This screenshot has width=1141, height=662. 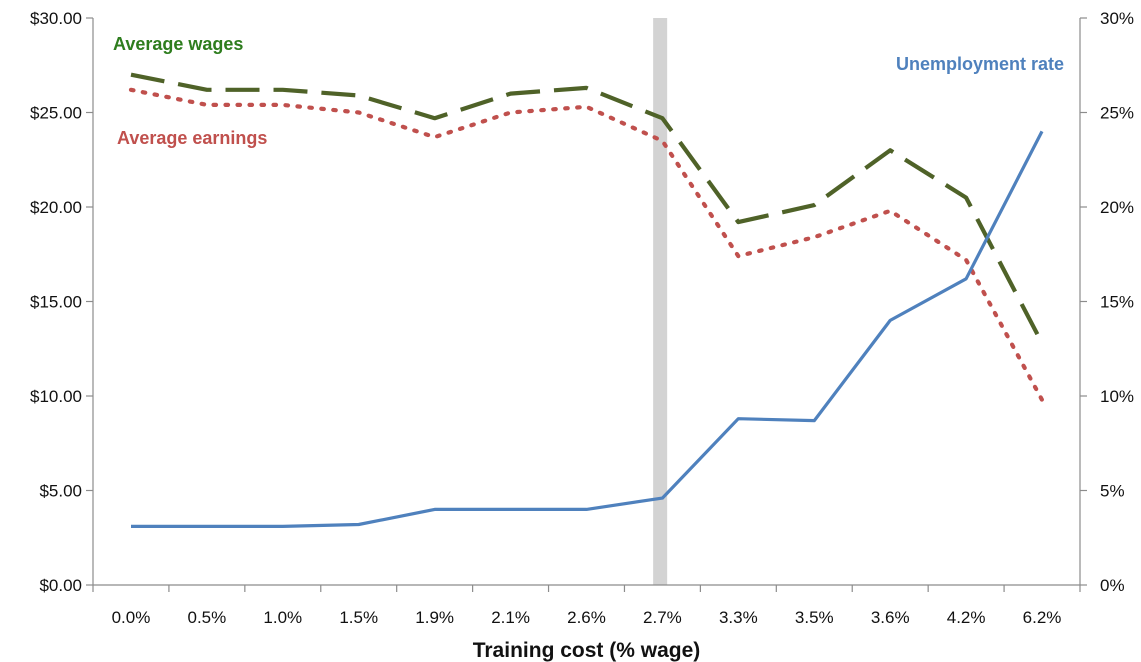 I want to click on series-label-average-wages: Average wages, so click(x=178, y=44).